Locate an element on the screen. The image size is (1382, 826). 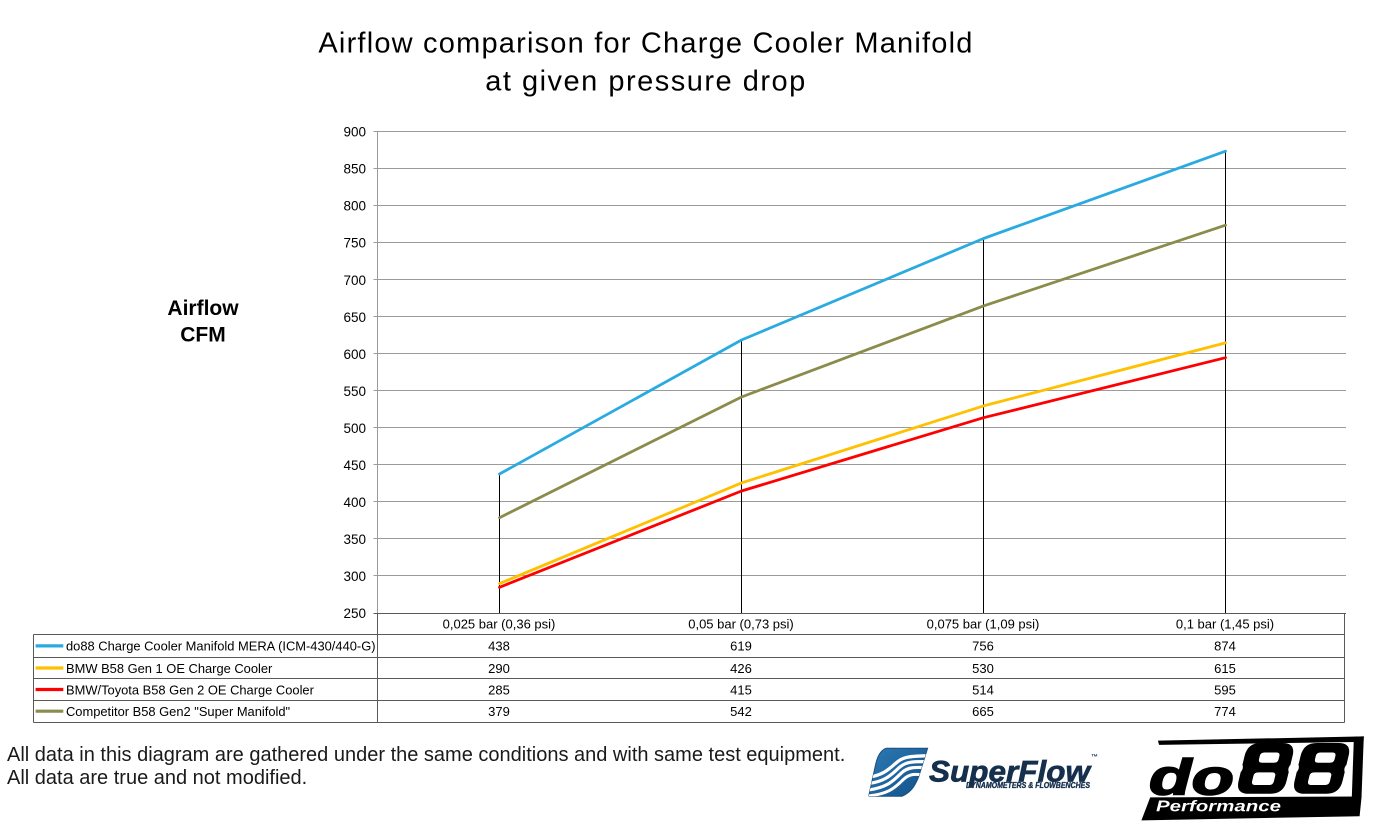
svg-text:BMW/Toyota B58 Gen 2 OE Charge: BMW/Toyota B58 Gen 2 OE Charge Cooler is located at coordinates (190, 689).